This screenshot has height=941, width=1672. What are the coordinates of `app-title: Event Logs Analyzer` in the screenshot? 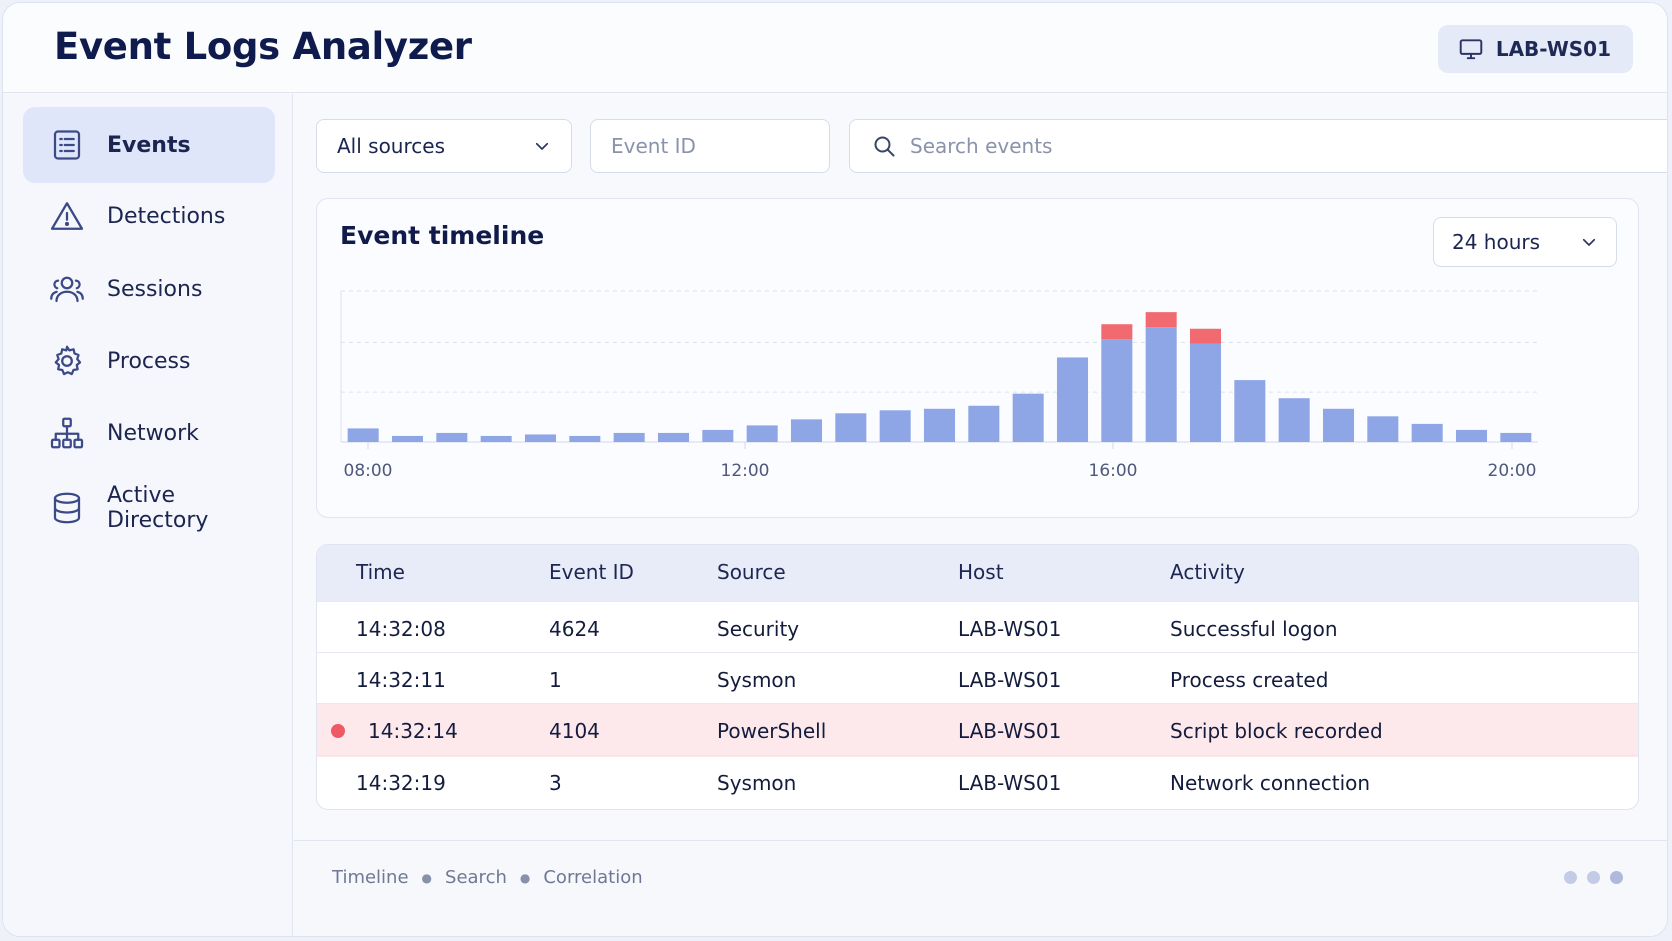 It's located at (263, 46).